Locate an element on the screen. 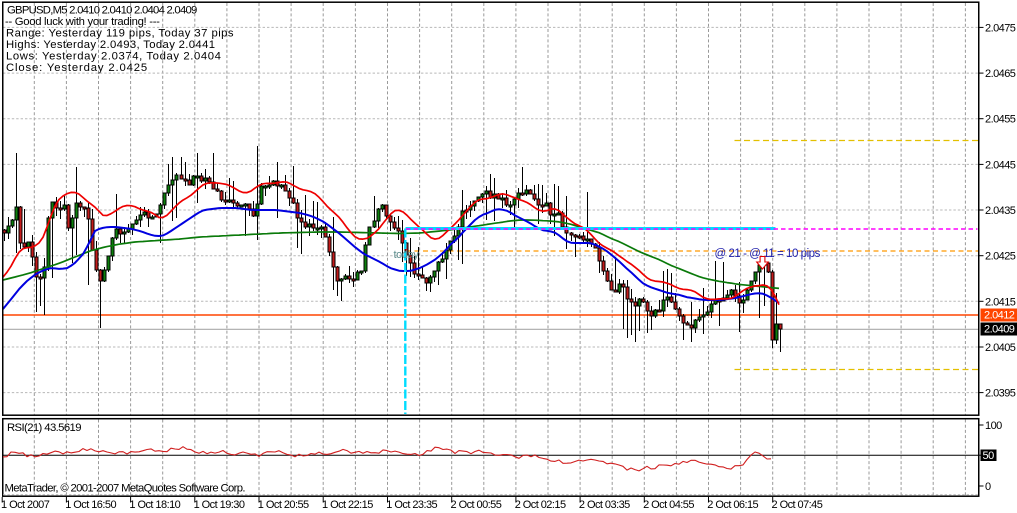  svg-text: 2.0445 is located at coordinates (1000, 165).